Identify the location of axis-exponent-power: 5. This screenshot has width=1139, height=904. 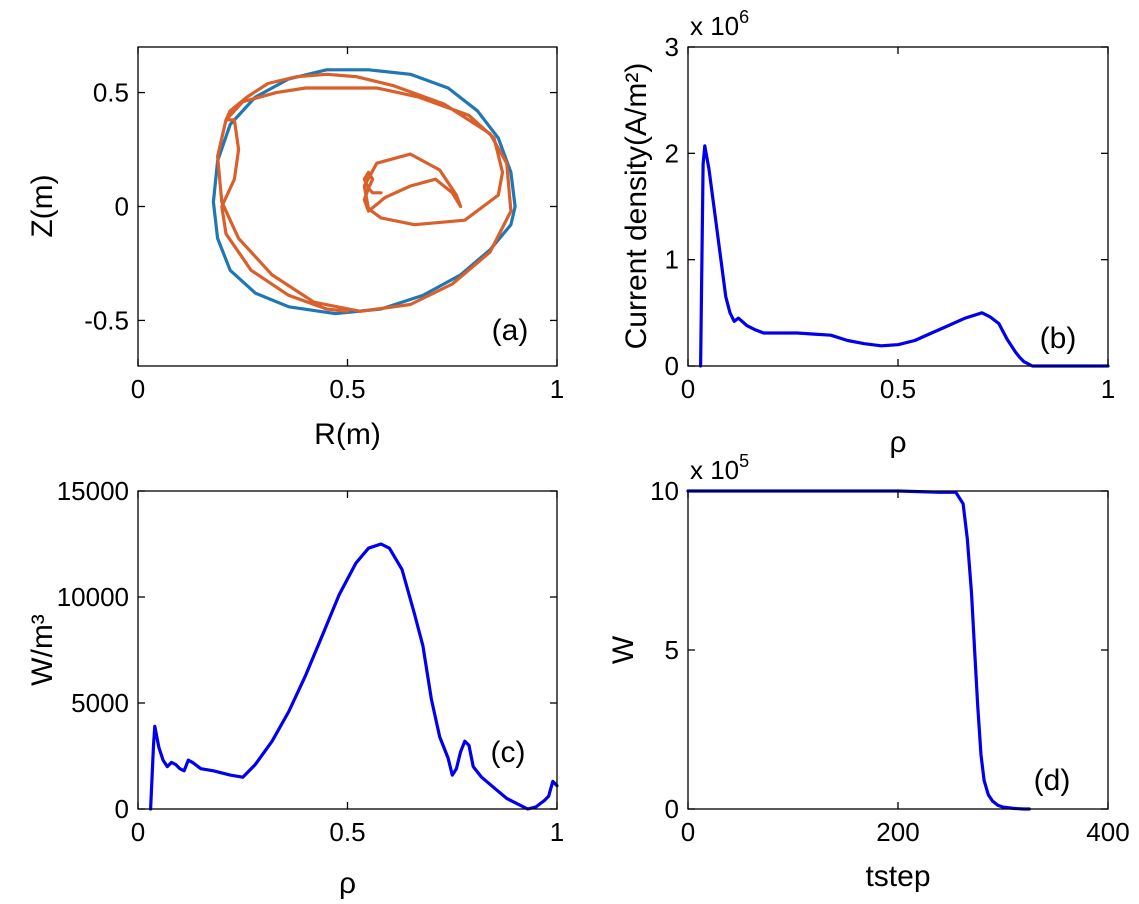
(744, 461).